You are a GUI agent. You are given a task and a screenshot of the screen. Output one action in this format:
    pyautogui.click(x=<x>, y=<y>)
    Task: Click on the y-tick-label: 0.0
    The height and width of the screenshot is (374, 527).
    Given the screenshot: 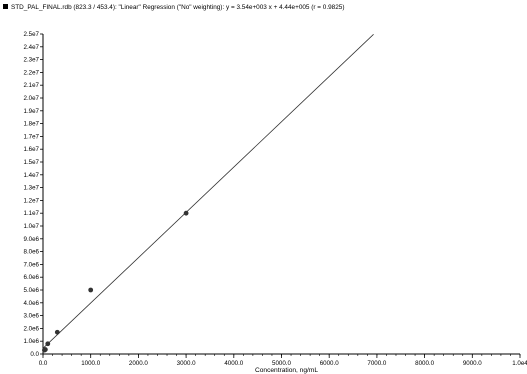 What is the action you would take?
    pyautogui.click(x=34, y=354)
    